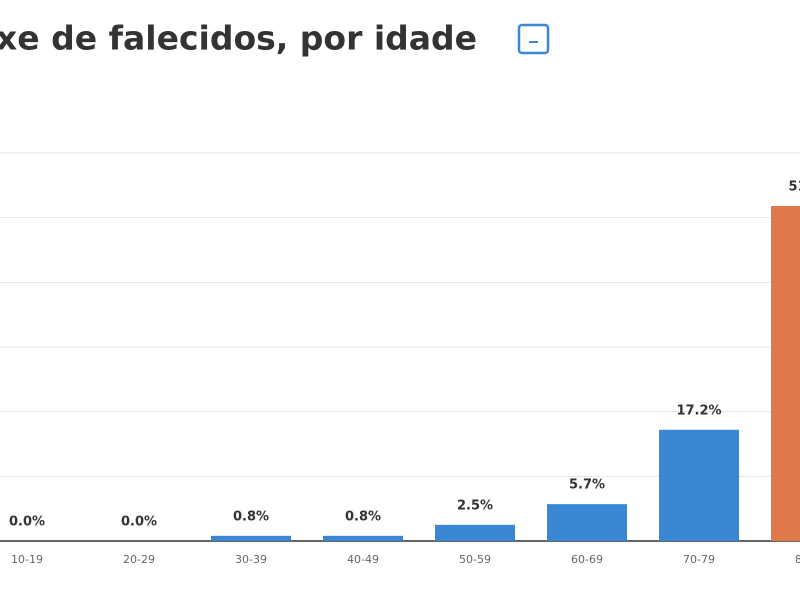 The image size is (800, 600). I want to click on x-tick-label: 10-19, so click(27, 559).